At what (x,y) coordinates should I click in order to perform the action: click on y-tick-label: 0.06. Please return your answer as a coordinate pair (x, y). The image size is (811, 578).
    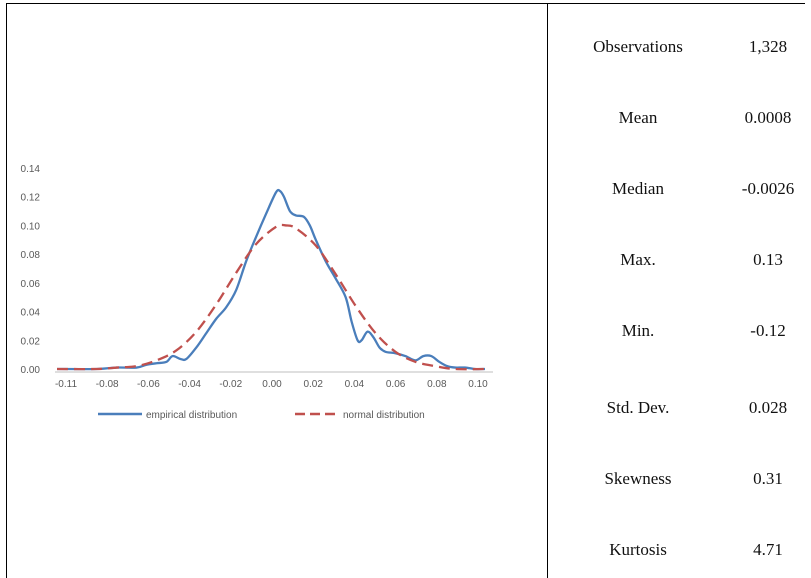
    Looking at the image, I should click on (31, 284).